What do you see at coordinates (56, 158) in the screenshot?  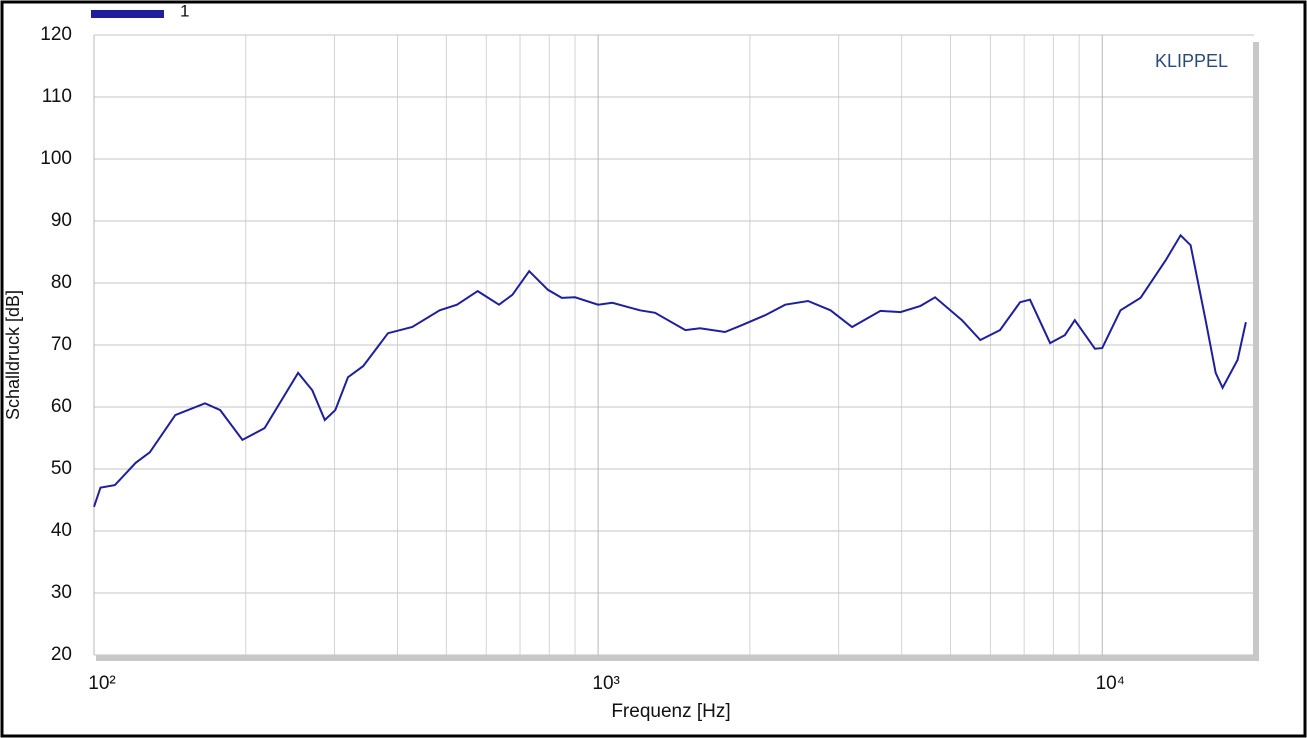 I see `y-tick-label: 100` at bounding box center [56, 158].